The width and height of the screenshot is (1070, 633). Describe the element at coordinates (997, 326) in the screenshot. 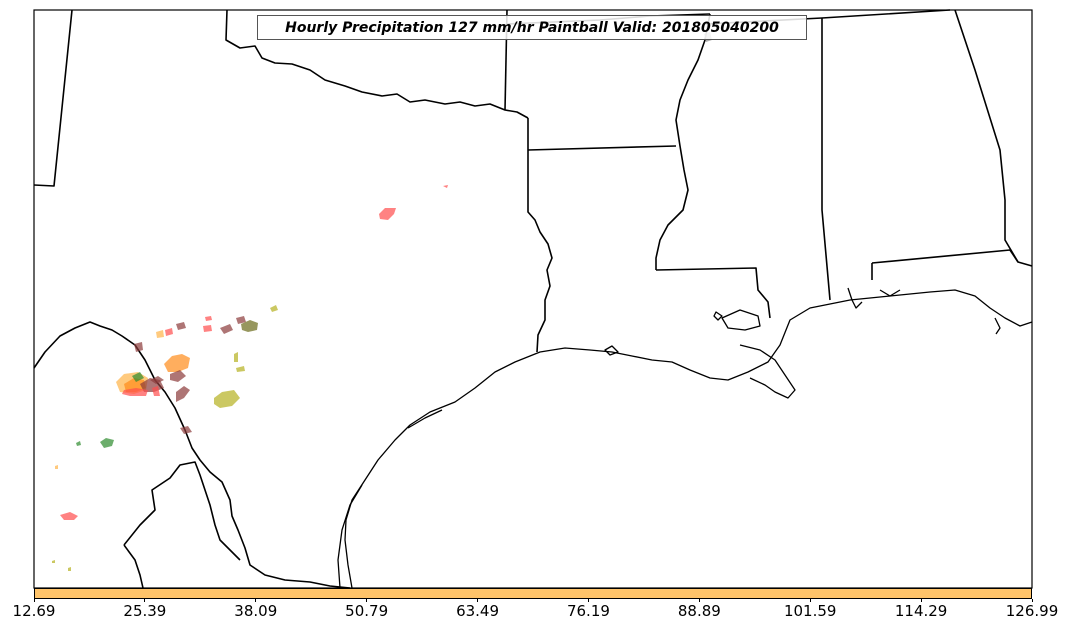

I see `lake-mobile` at that location.